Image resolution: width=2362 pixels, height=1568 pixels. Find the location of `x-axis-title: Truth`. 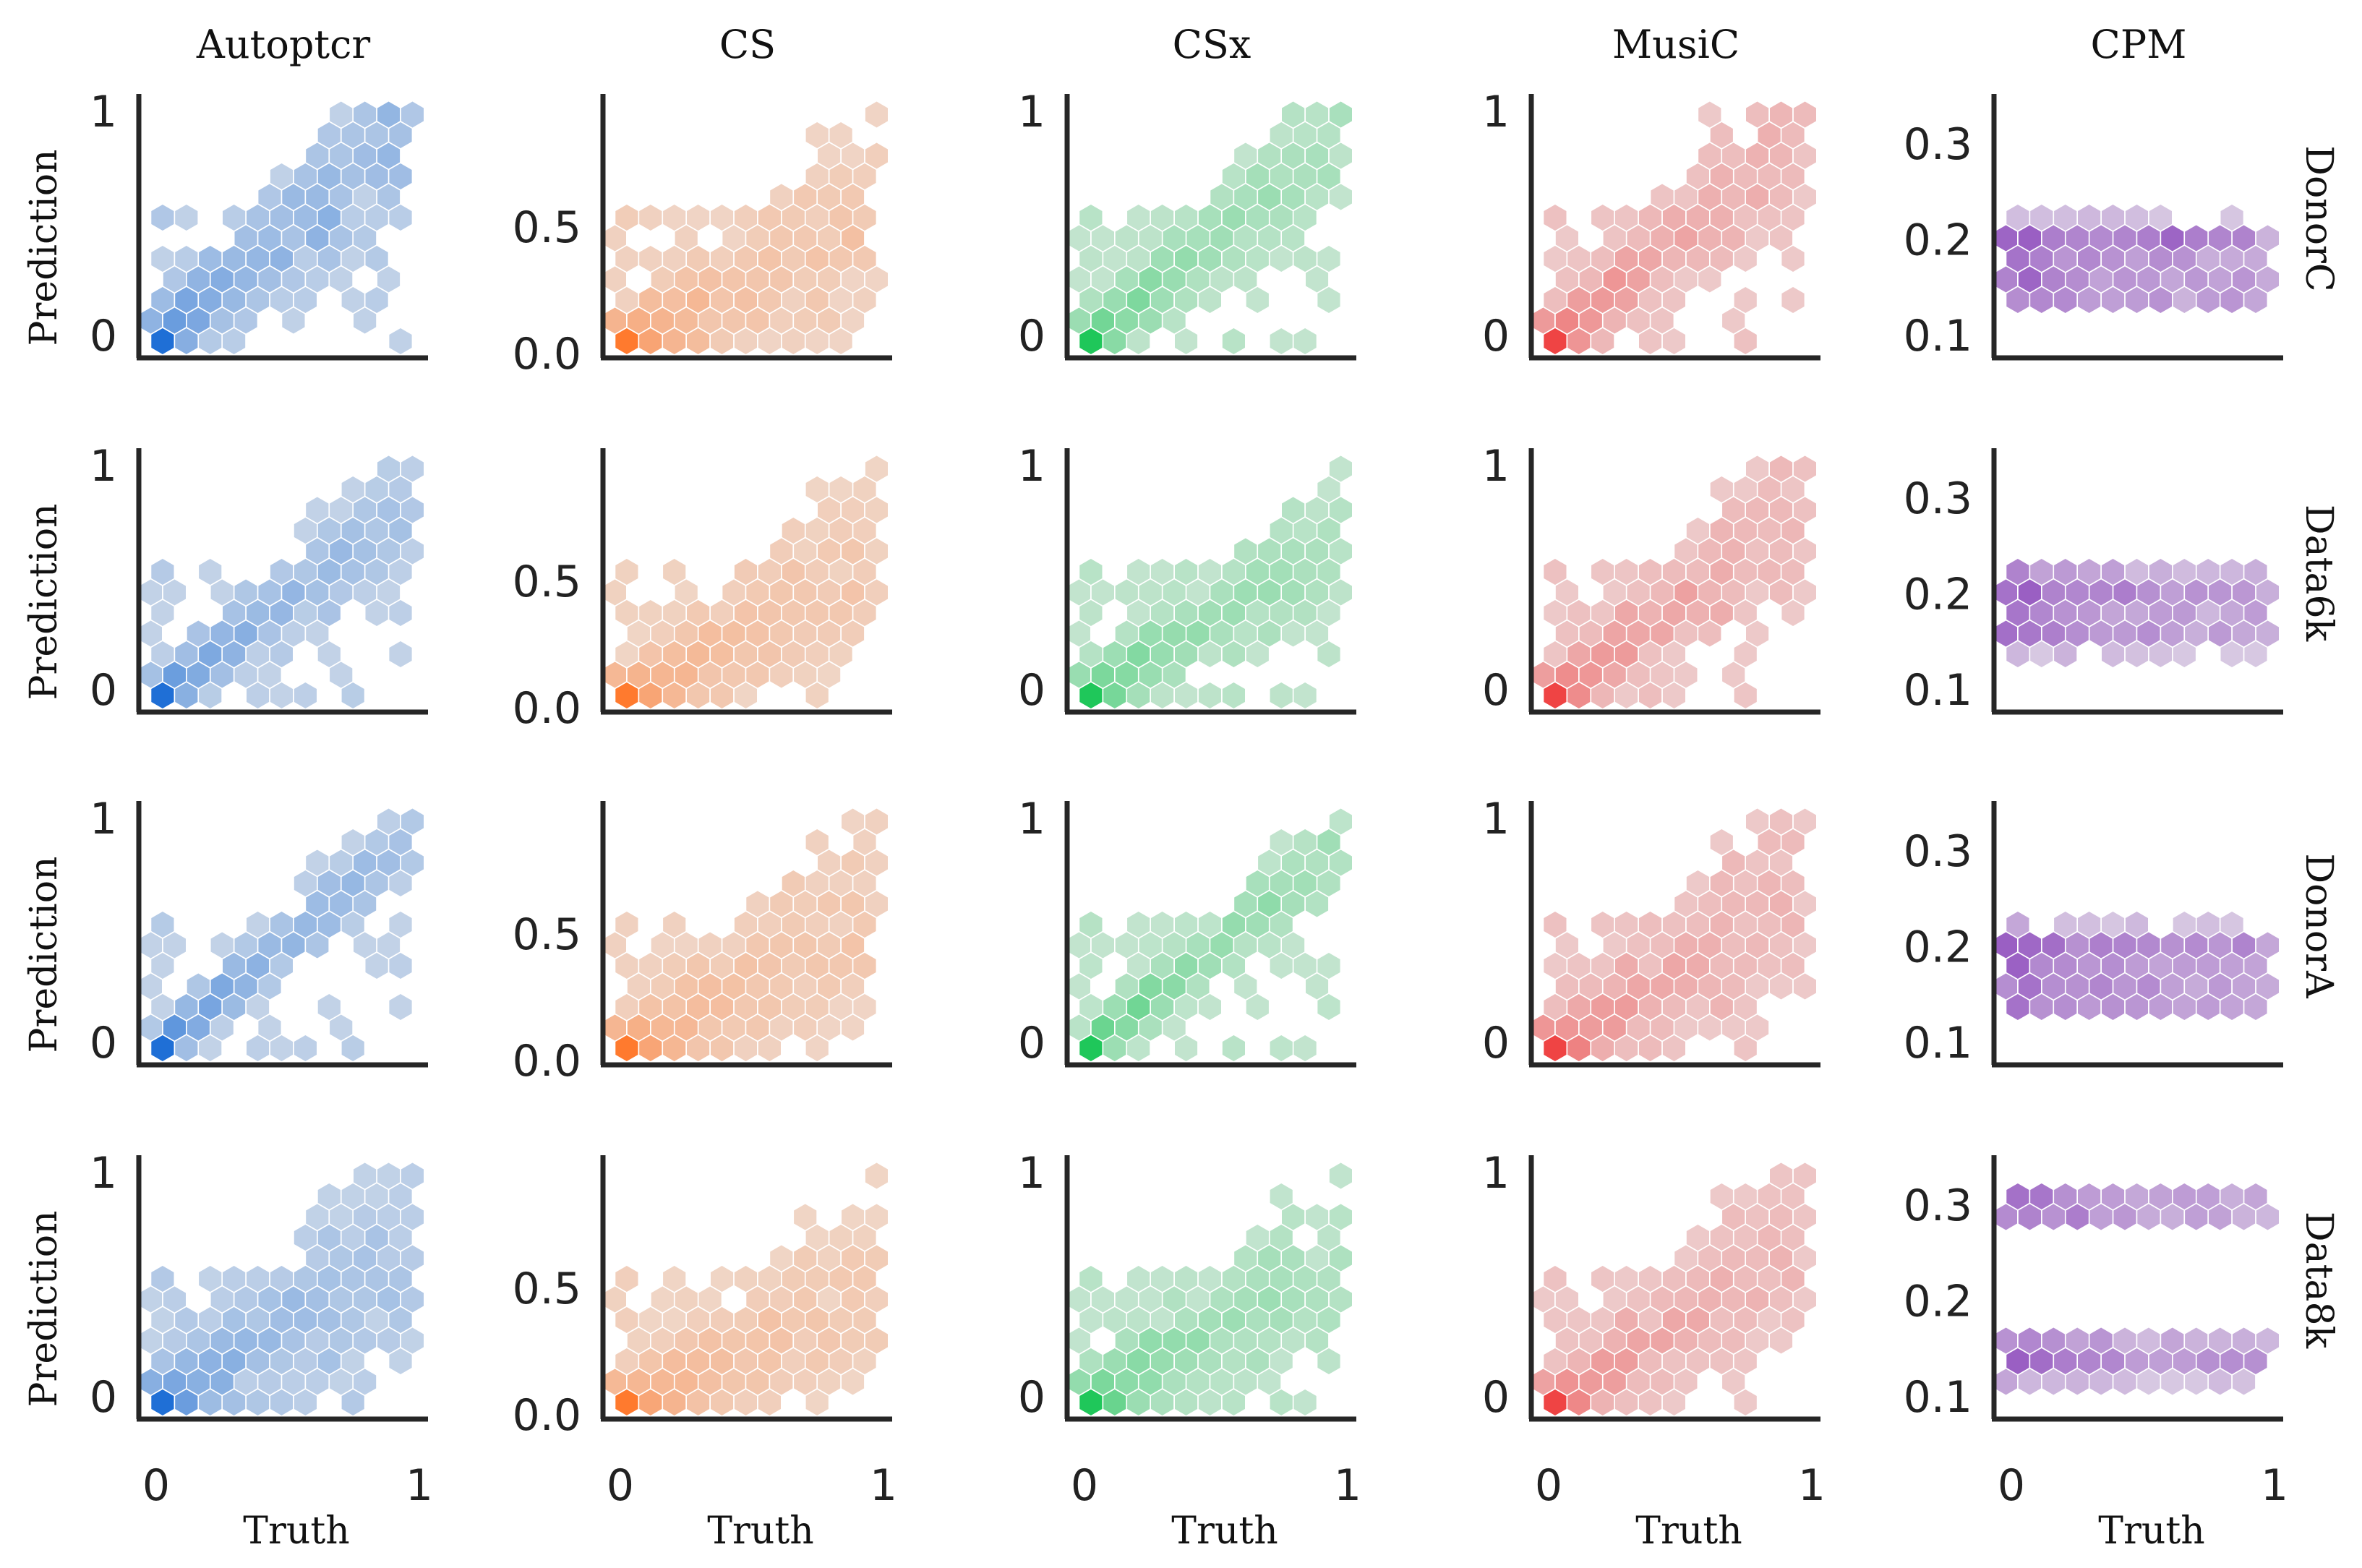

x-axis-title: Truth is located at coordinates (1224, 1531).